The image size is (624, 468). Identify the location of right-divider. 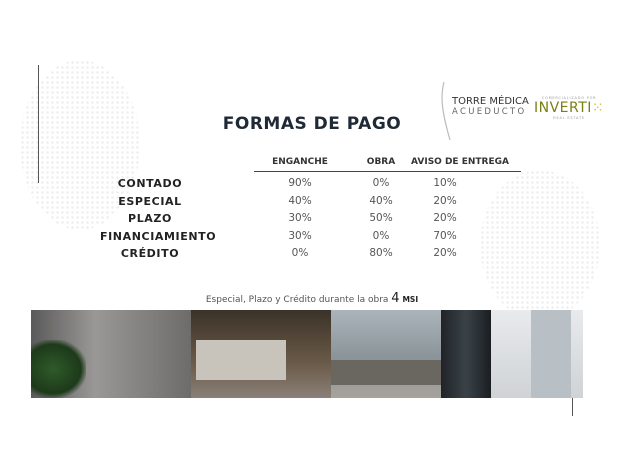
(572, 398).